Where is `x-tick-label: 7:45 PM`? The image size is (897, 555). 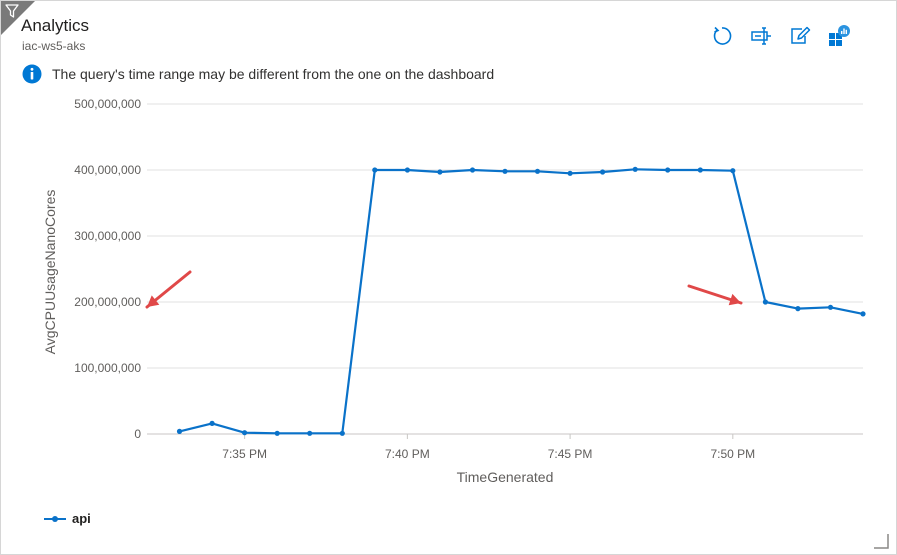 x-tick-label: 7:45 PM is located at coordinates (570, 454).